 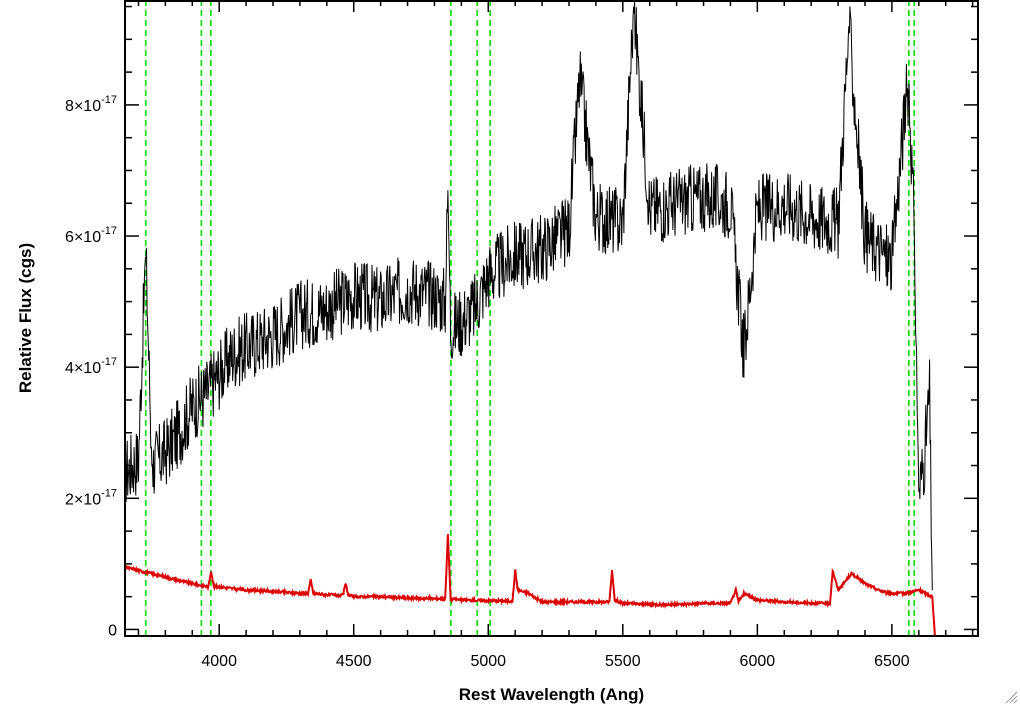 What do you see at coordinates (91, 104) in the screenshot?
I see `y-tick-label: 8×10⁻¹⁷` at bounding box center [91, 104].